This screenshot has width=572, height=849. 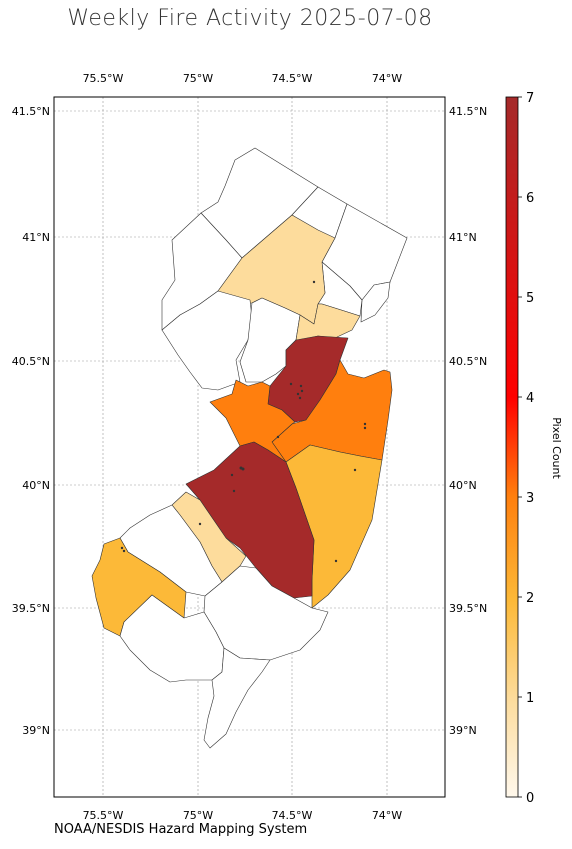 What do you see at coordinates (530, 798) in the screenshot?
I see `colorbar-tick: 0` at bounding box center [530, 798].